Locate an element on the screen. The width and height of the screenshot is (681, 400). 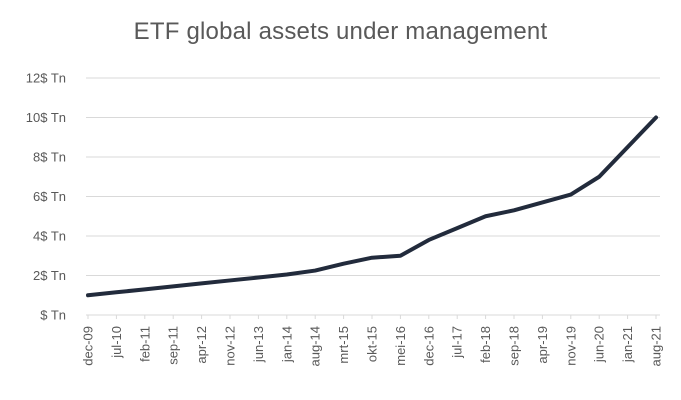
x-axis-tick-label: jan-21 is located at coordinates (627, 344).